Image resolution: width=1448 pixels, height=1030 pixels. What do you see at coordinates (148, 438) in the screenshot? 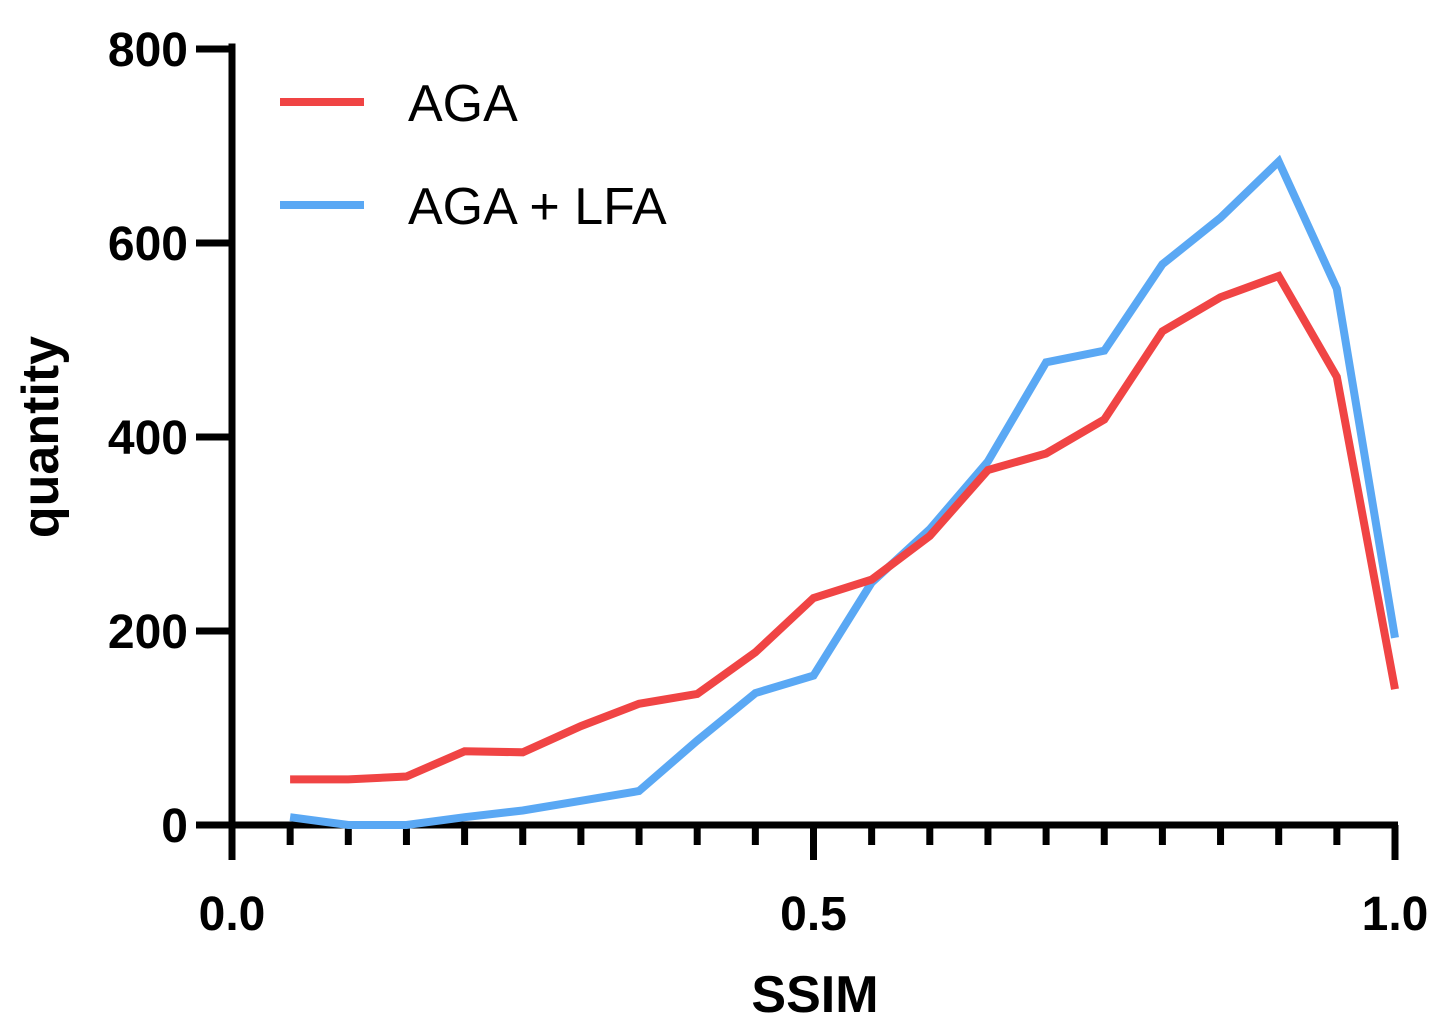
I see `y-tick-label: 400` at bounding box center [148, 438].